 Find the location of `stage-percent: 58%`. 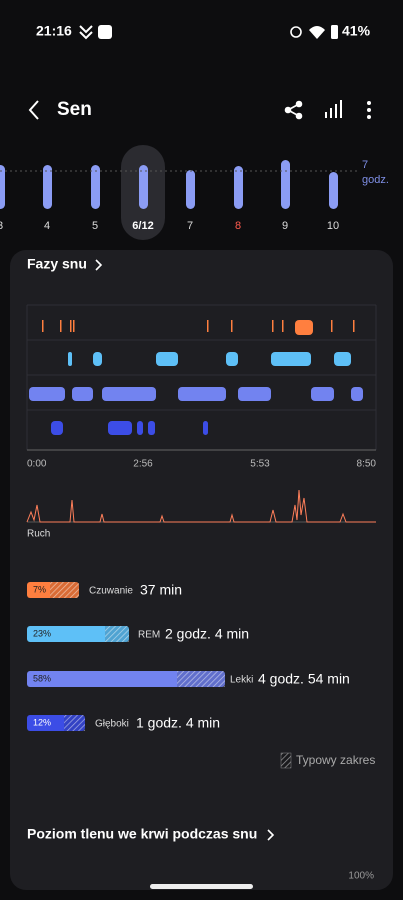

stage-percent: 58% is located at coordinates (42, 678).